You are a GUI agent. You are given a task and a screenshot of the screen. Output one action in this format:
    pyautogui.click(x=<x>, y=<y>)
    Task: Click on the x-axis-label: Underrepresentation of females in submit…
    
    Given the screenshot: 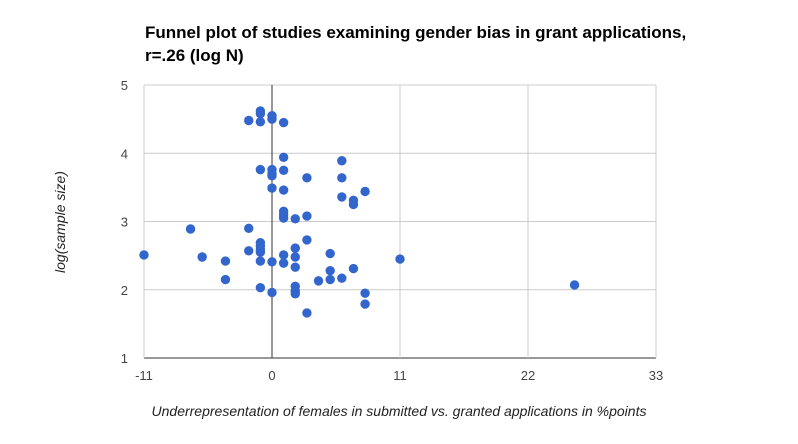 What is the action you would take?
    pyautogui.click(x=399, y=411)
    